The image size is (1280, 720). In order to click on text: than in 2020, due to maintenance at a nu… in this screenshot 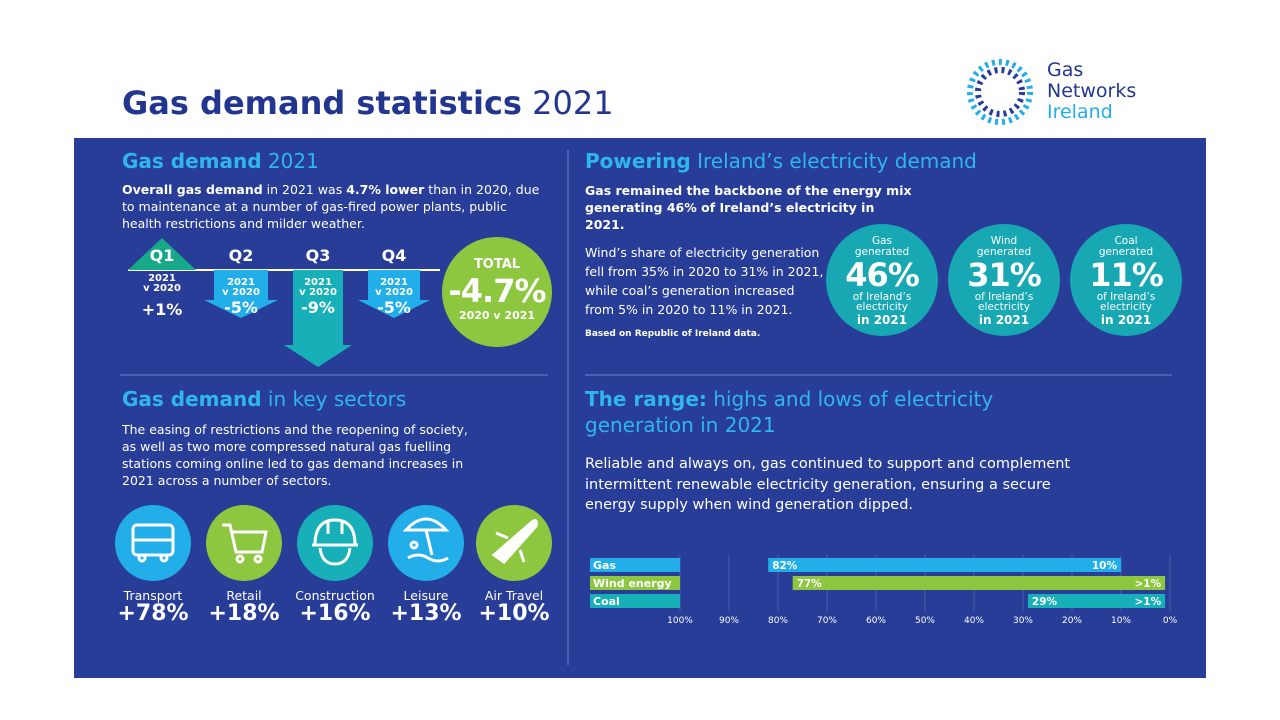, I will do `click(331, 206)`.